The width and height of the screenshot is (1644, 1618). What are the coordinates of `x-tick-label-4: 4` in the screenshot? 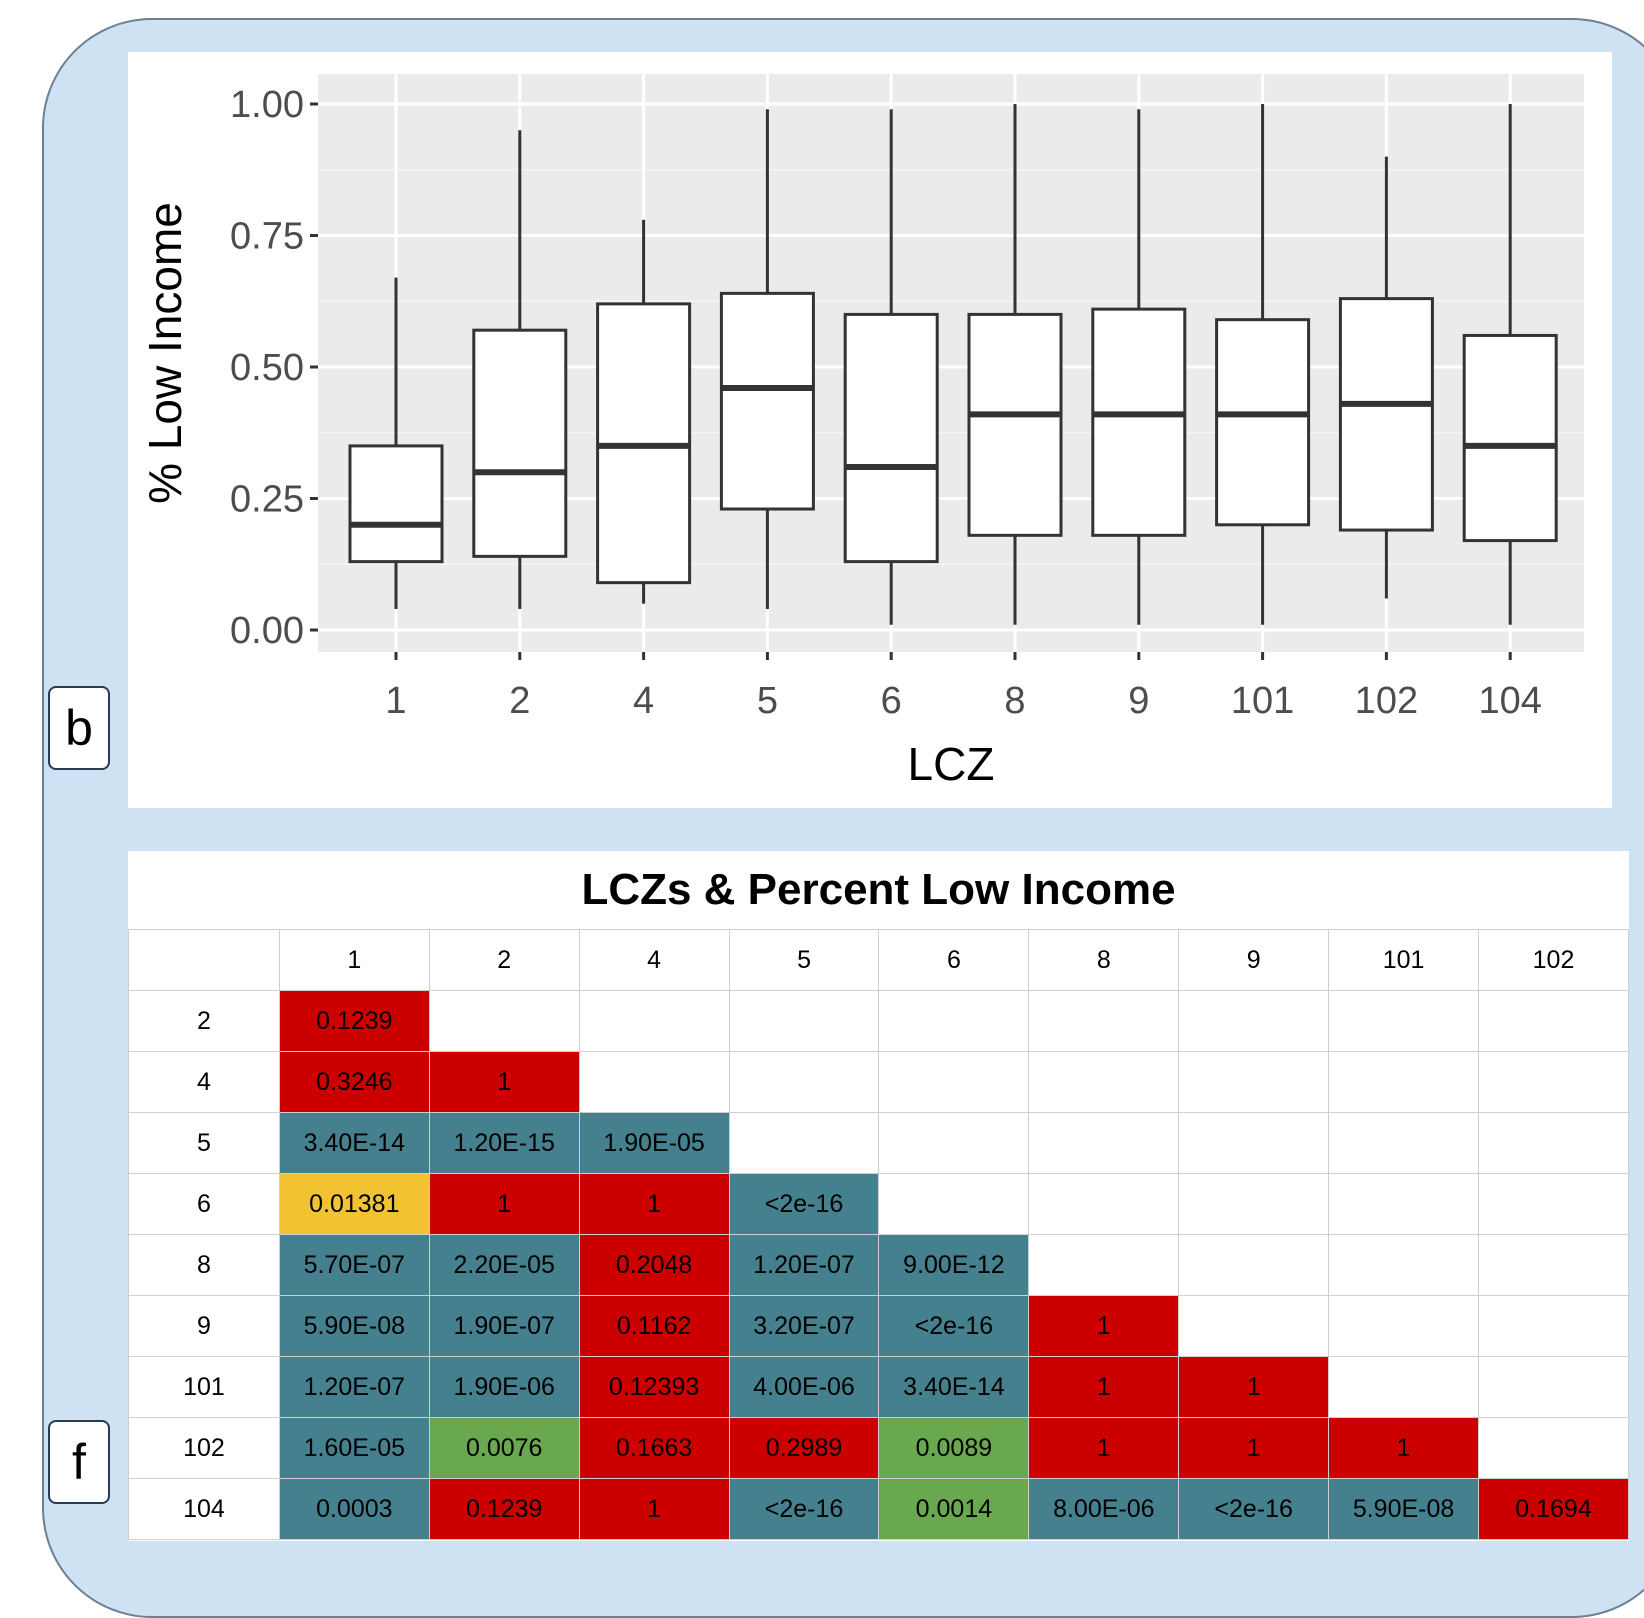 It's located at (643, 701).